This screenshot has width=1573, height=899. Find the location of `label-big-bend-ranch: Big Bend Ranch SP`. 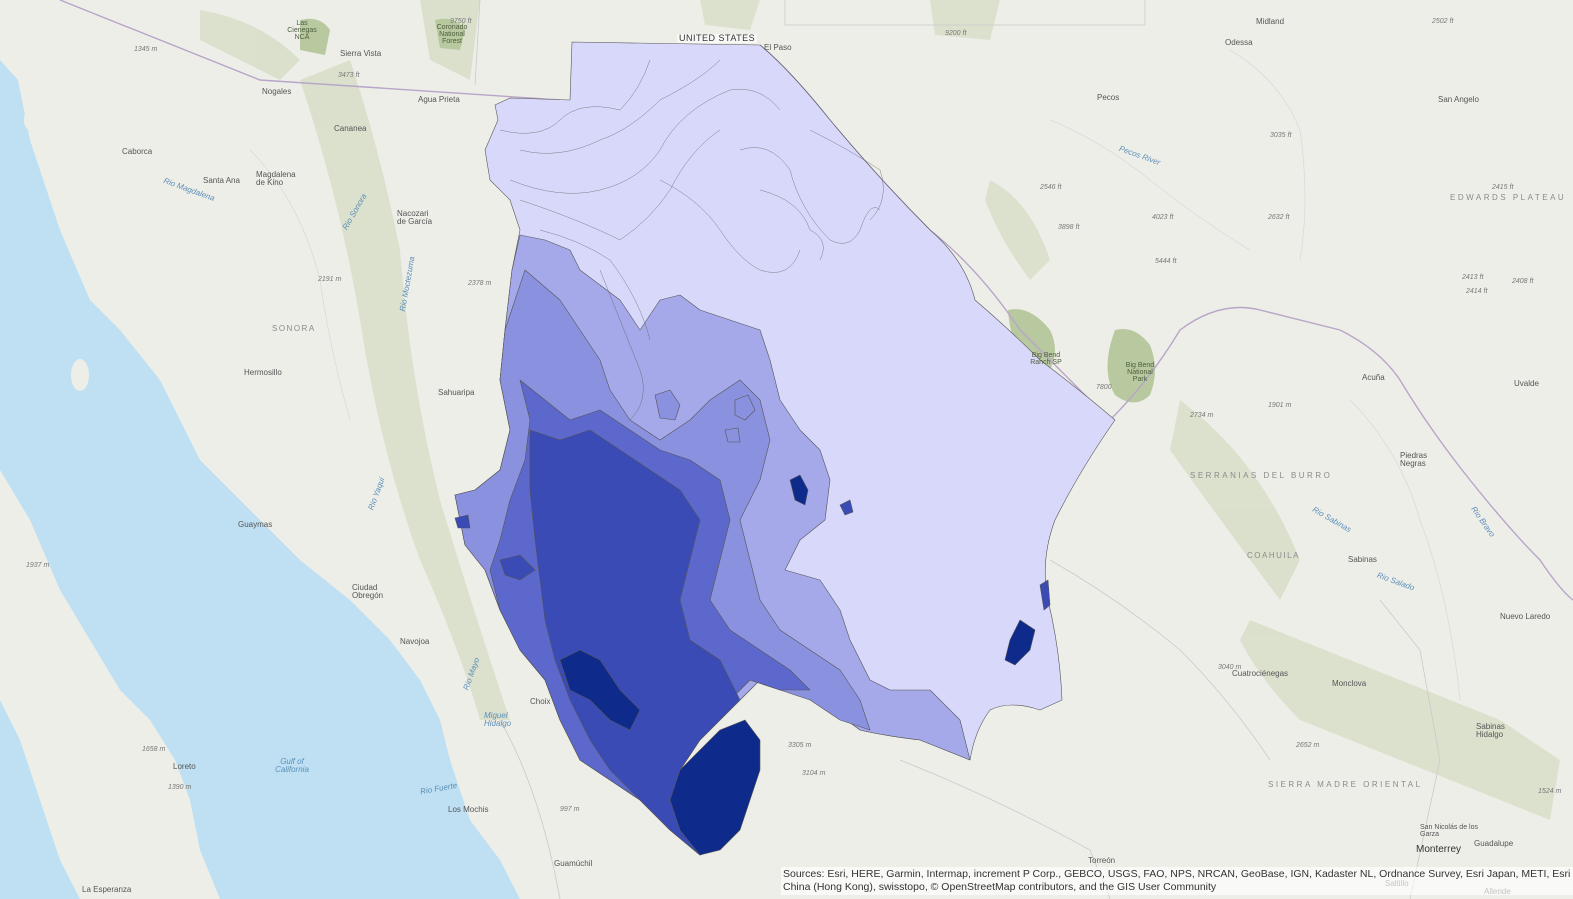

label-big-bend-ranch: Big Bend Ranch SP is located at coordinates (1046, 359).